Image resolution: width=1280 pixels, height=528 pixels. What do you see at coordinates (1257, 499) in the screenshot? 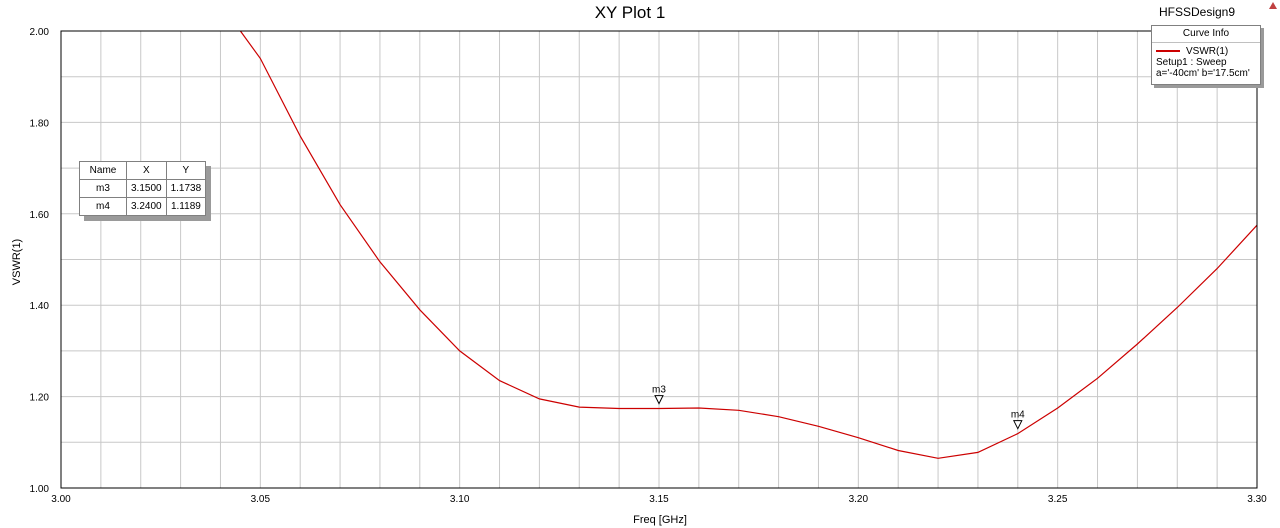
I see `x-tick-label: 3.30` at bounding box center [1257, 499].